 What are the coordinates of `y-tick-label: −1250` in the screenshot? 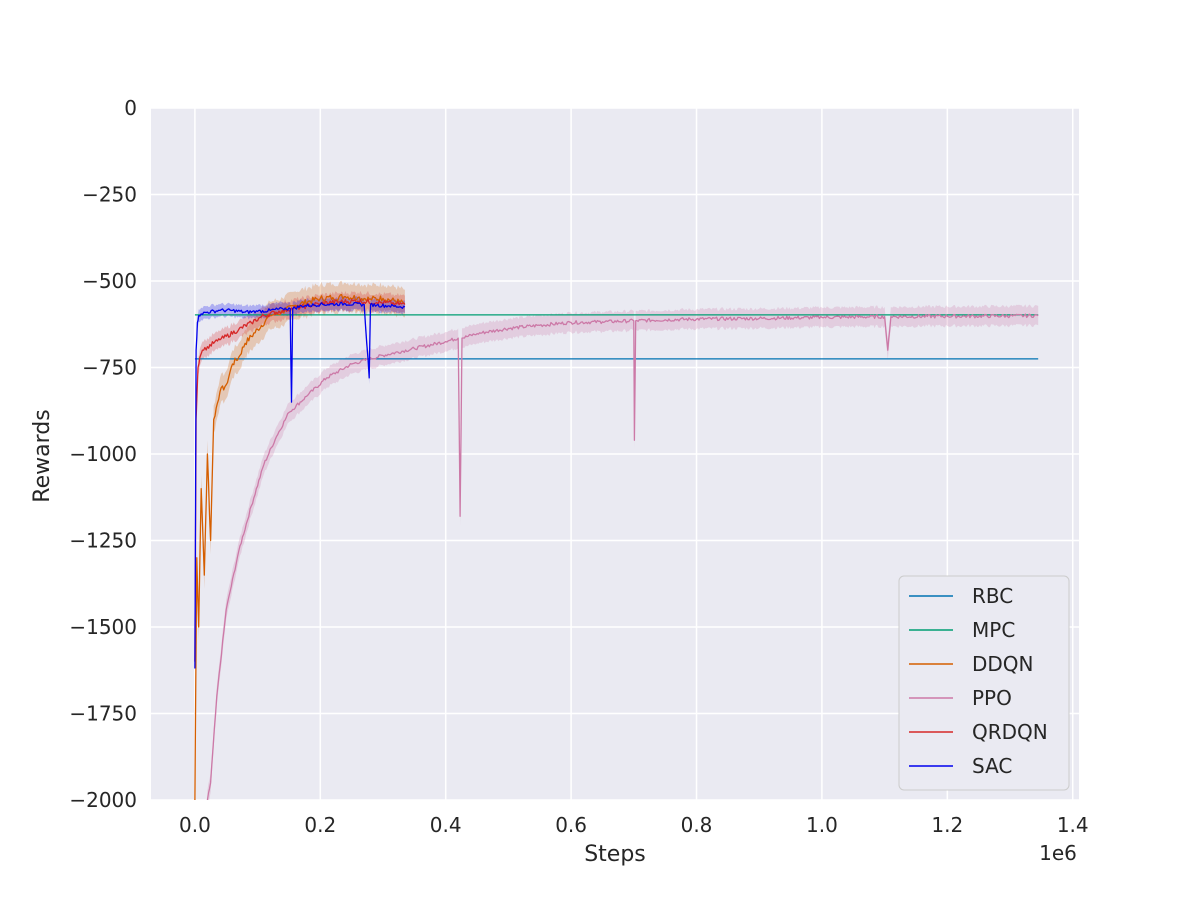 It's located at (103, 541).